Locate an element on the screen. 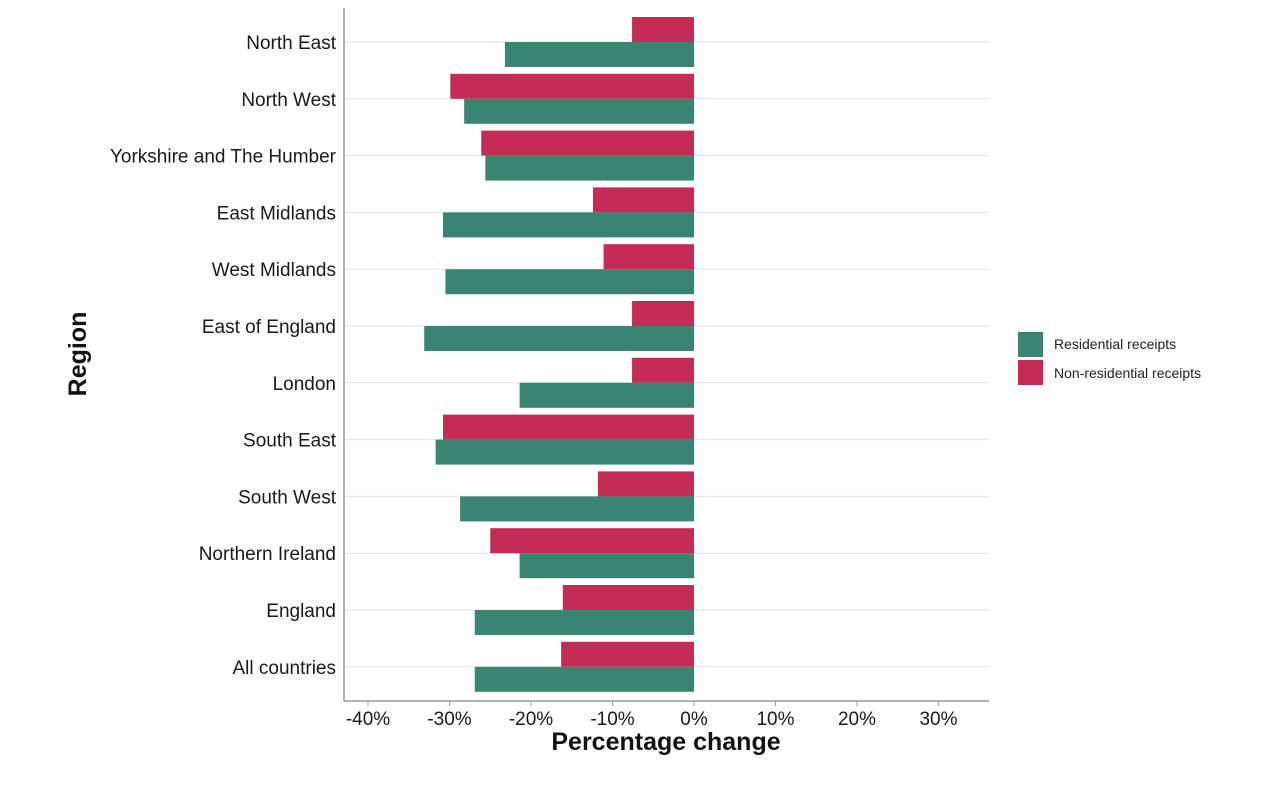  category-label: Northern Ireland is located at coordinates (267, 554).